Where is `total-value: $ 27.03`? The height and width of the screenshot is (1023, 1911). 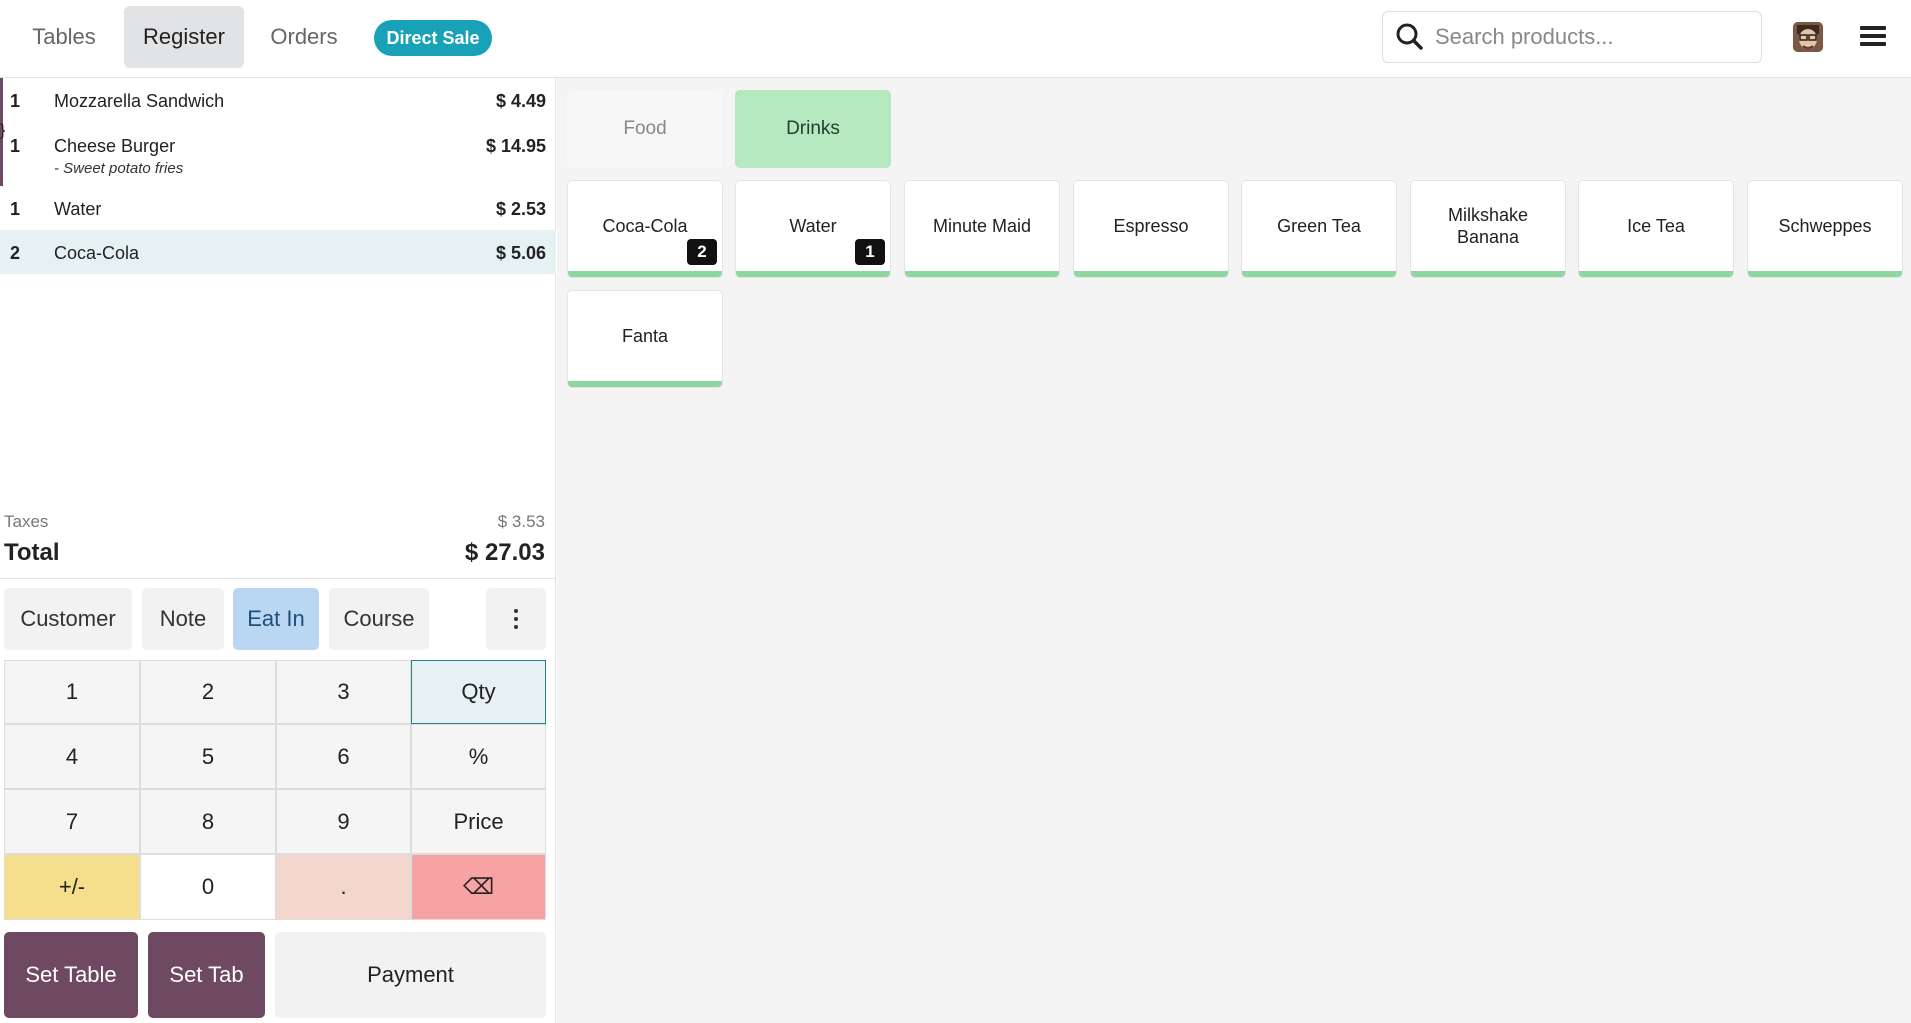
total-value: $ 27.03 is located at coordinates (504, 552).